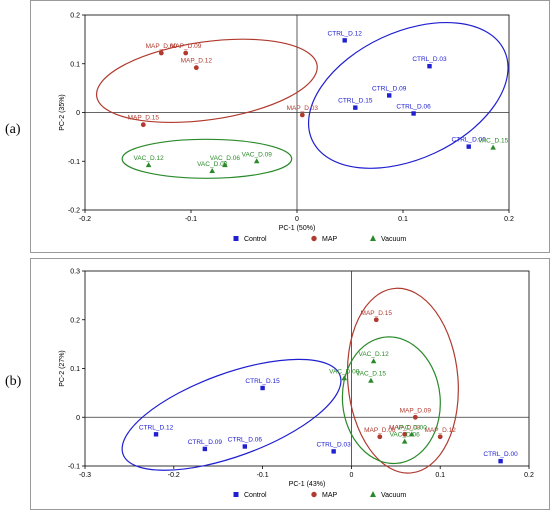  Describe the element at coordinates (162, 46) in the screenshot. I see `panel-a-point-label: MAP_D.00` at that location.